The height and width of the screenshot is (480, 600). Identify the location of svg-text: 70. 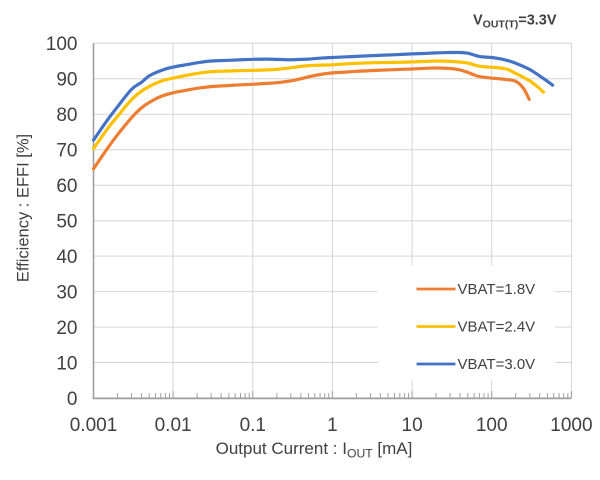
(66, 151).